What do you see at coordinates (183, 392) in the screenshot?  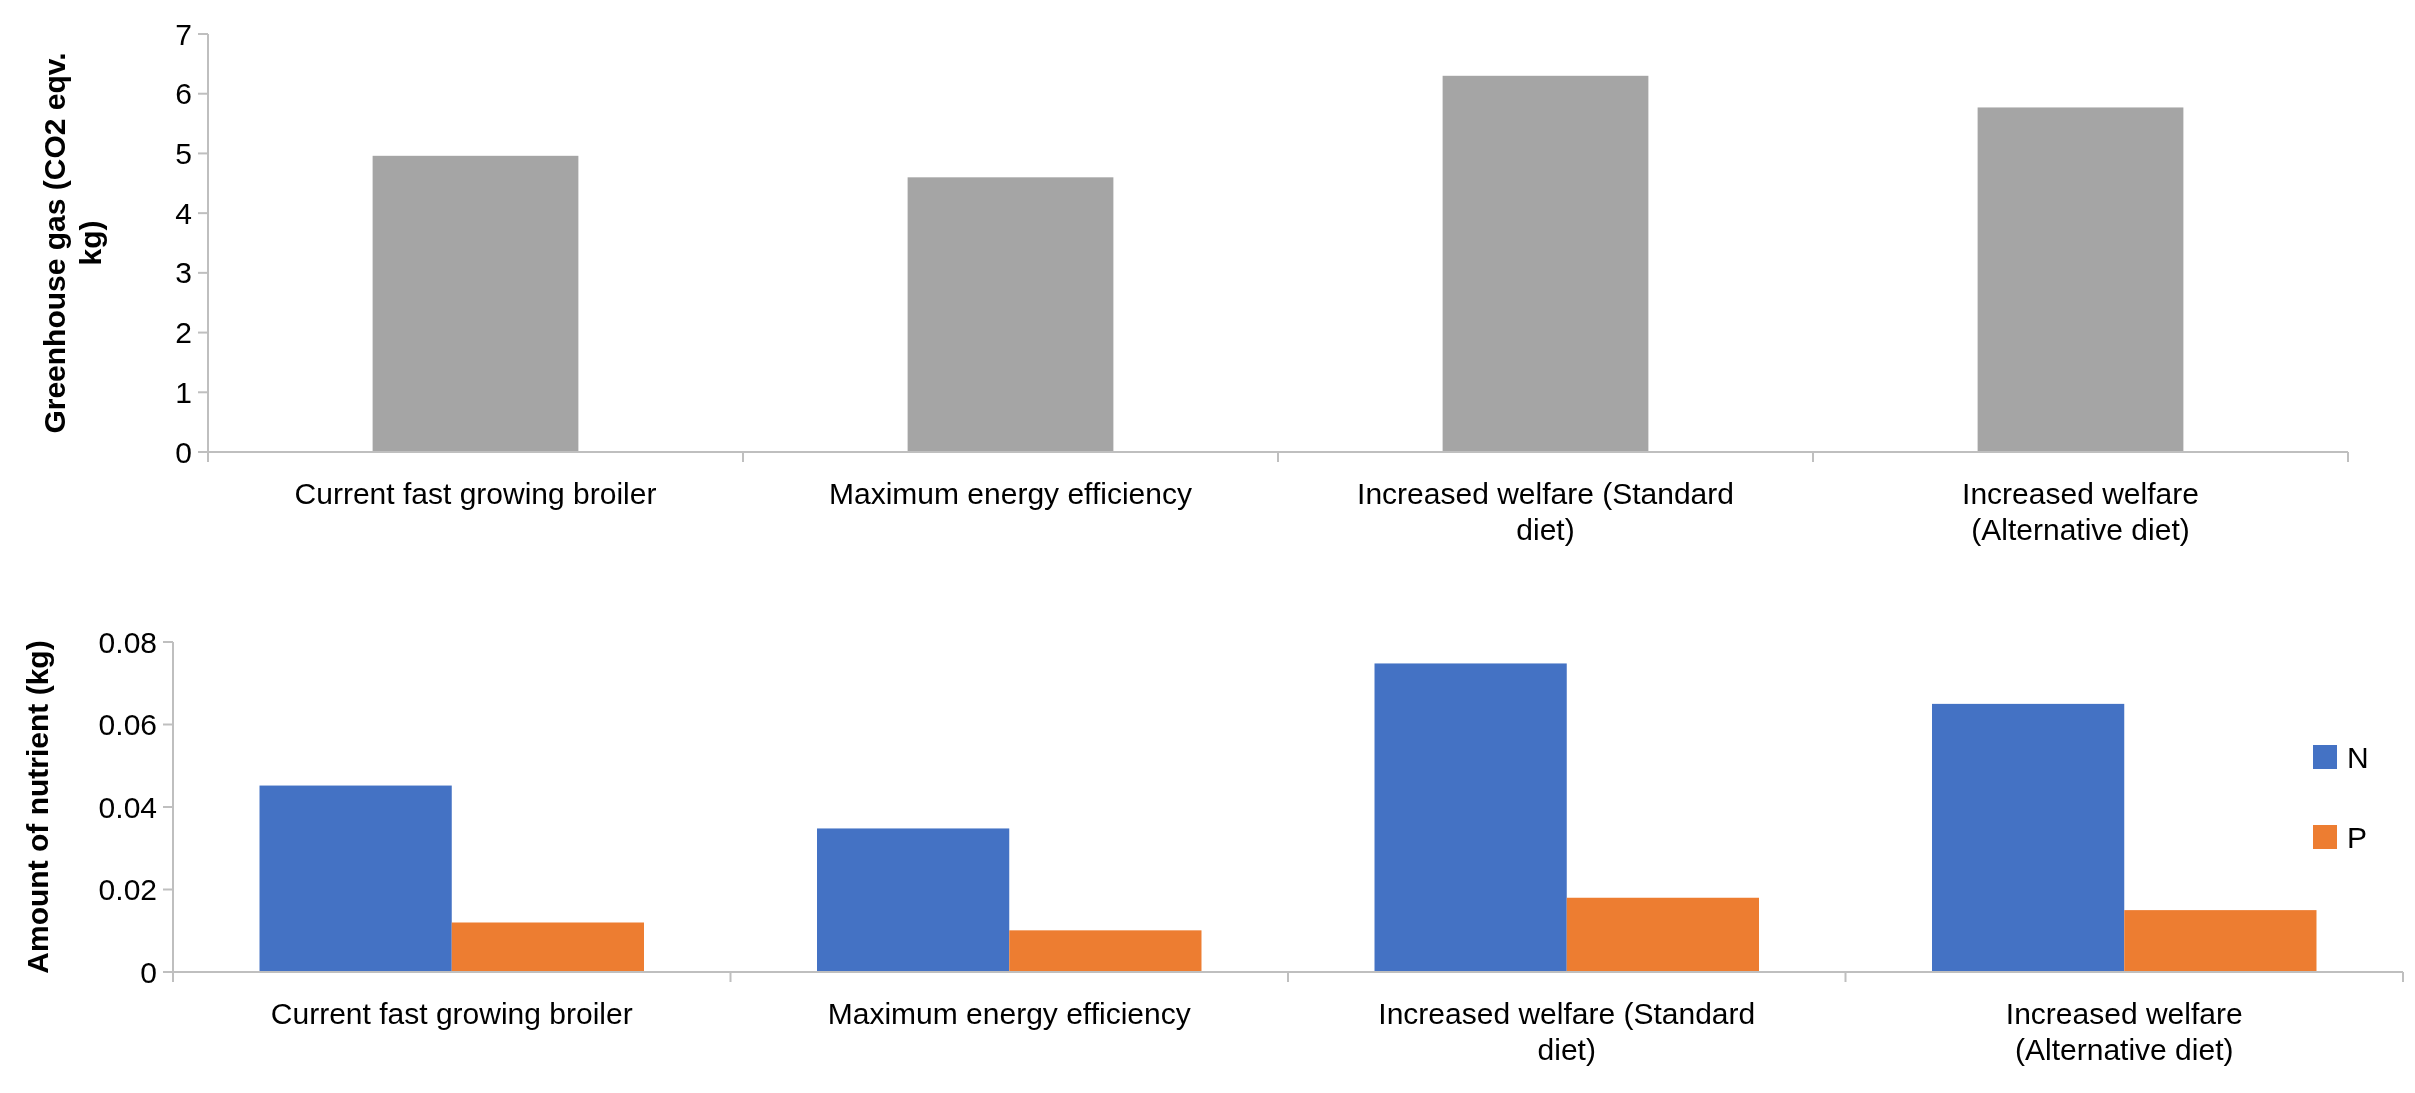 I see `y-tick-label: 1` at bounding box center [183, 392].